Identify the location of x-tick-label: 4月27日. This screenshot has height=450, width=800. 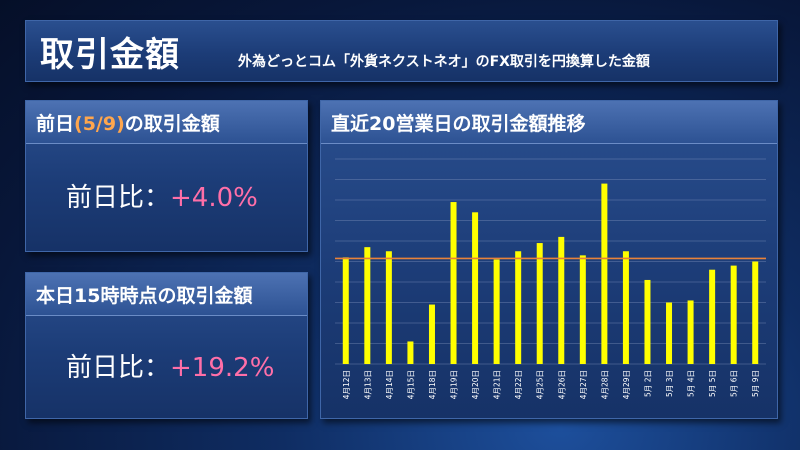
(583, 384).